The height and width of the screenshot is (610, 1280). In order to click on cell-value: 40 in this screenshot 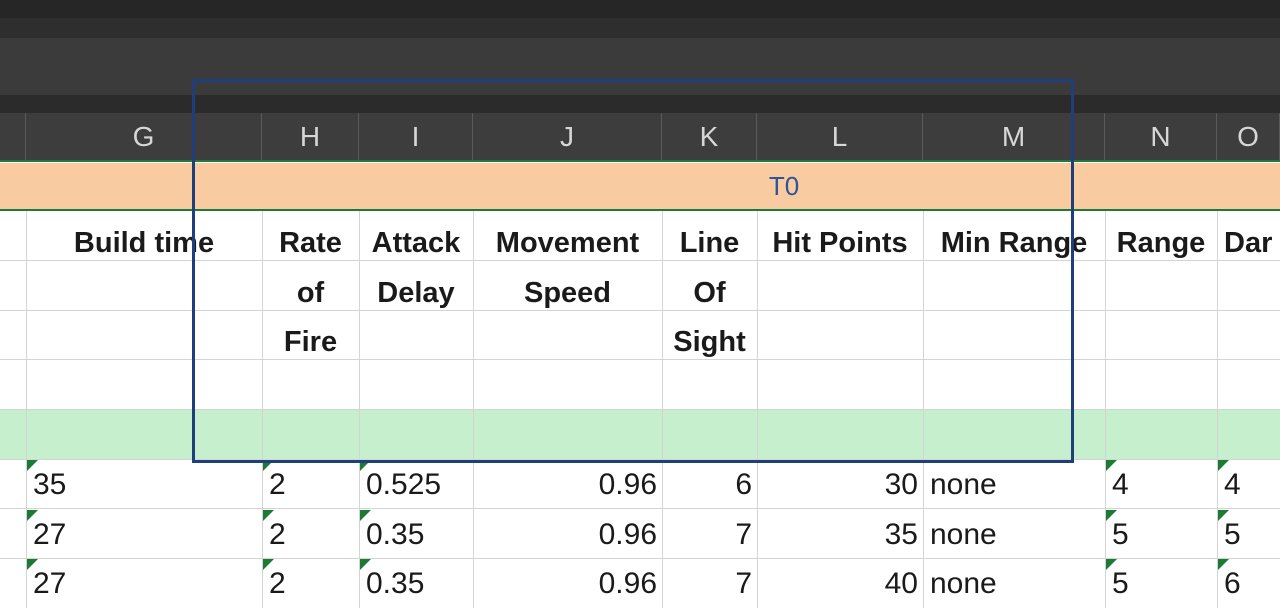, I will do `click(901, 583)`.